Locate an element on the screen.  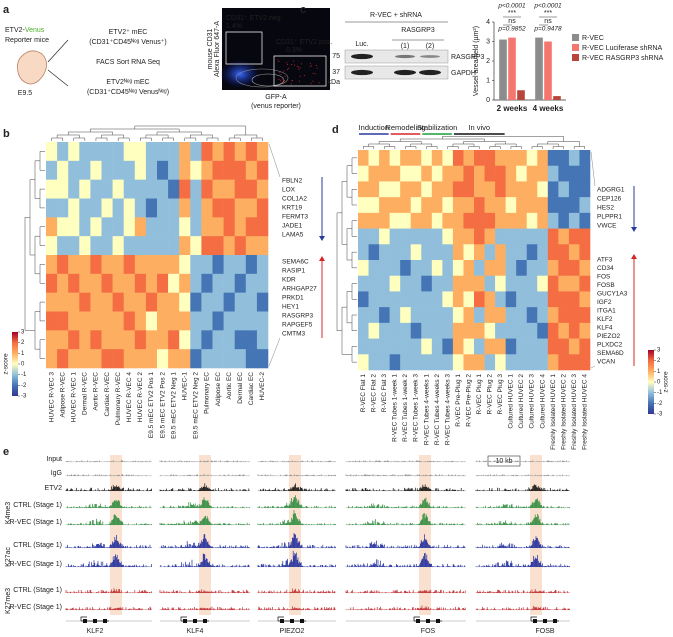
label: E9.5 is located at coordinates (25, 93).